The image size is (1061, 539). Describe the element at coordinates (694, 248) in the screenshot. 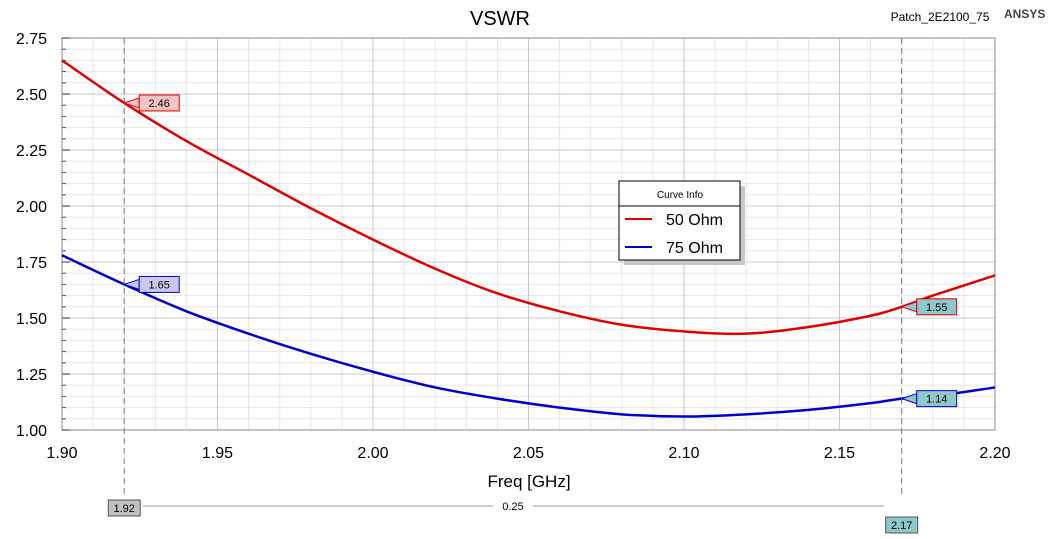

I see `legend-label-75-ohm: 75 Ohm` at that location.